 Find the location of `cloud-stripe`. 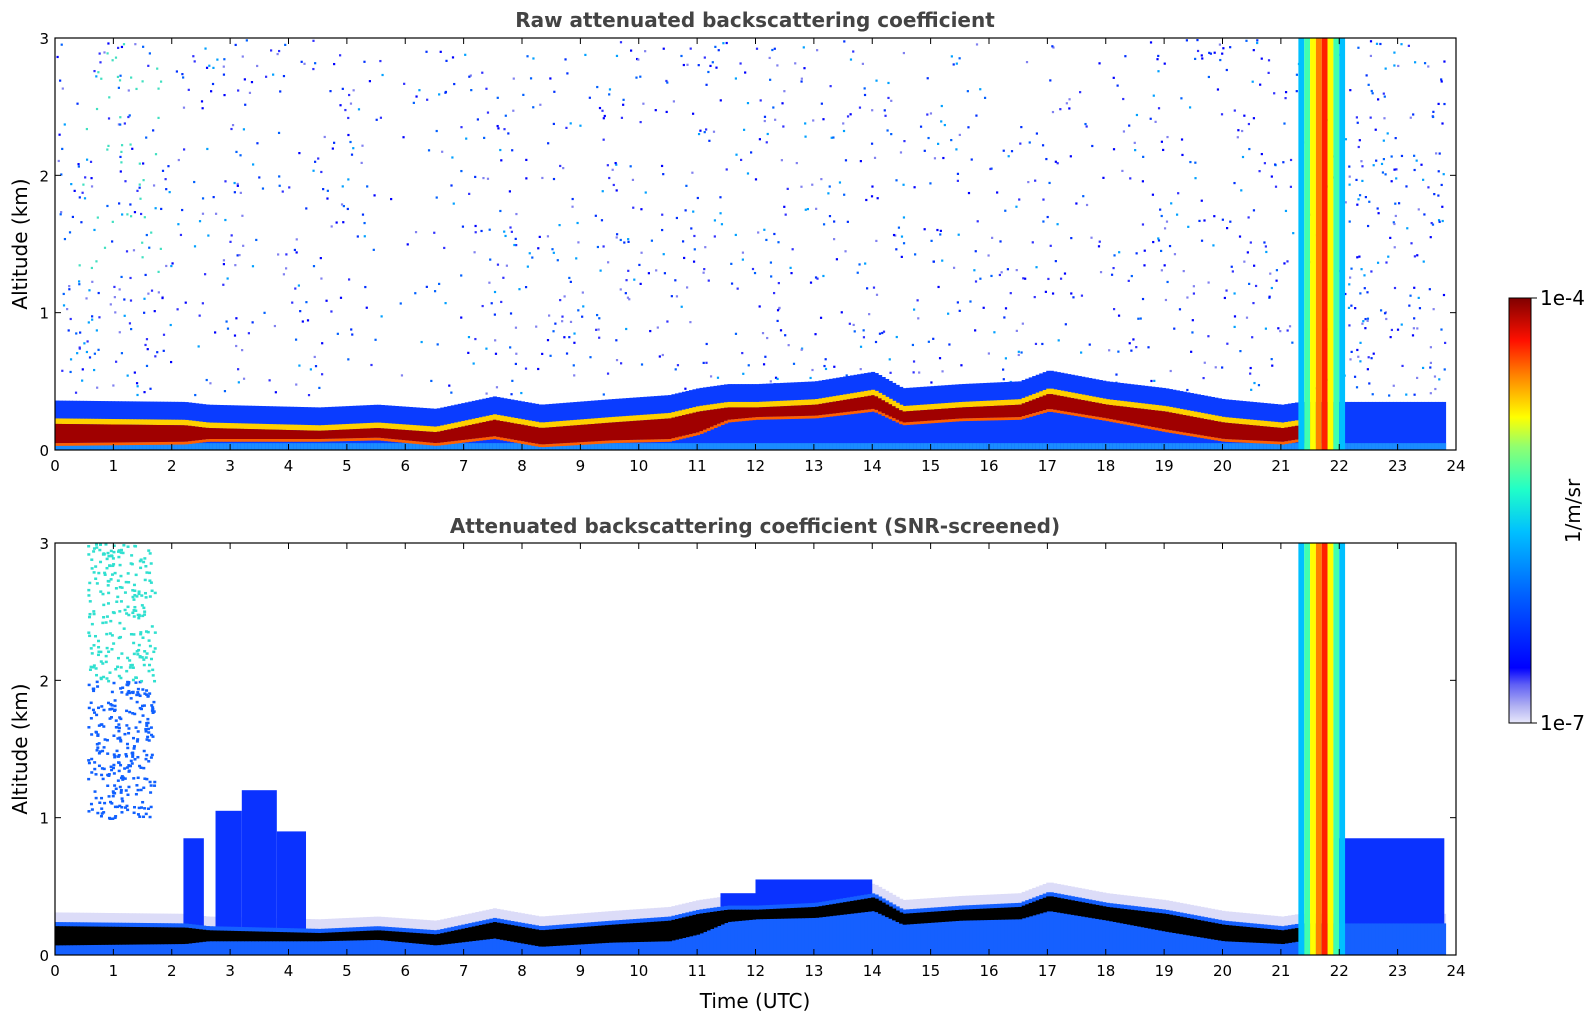

cloud-stripe is located at coordinates (1301, 244).